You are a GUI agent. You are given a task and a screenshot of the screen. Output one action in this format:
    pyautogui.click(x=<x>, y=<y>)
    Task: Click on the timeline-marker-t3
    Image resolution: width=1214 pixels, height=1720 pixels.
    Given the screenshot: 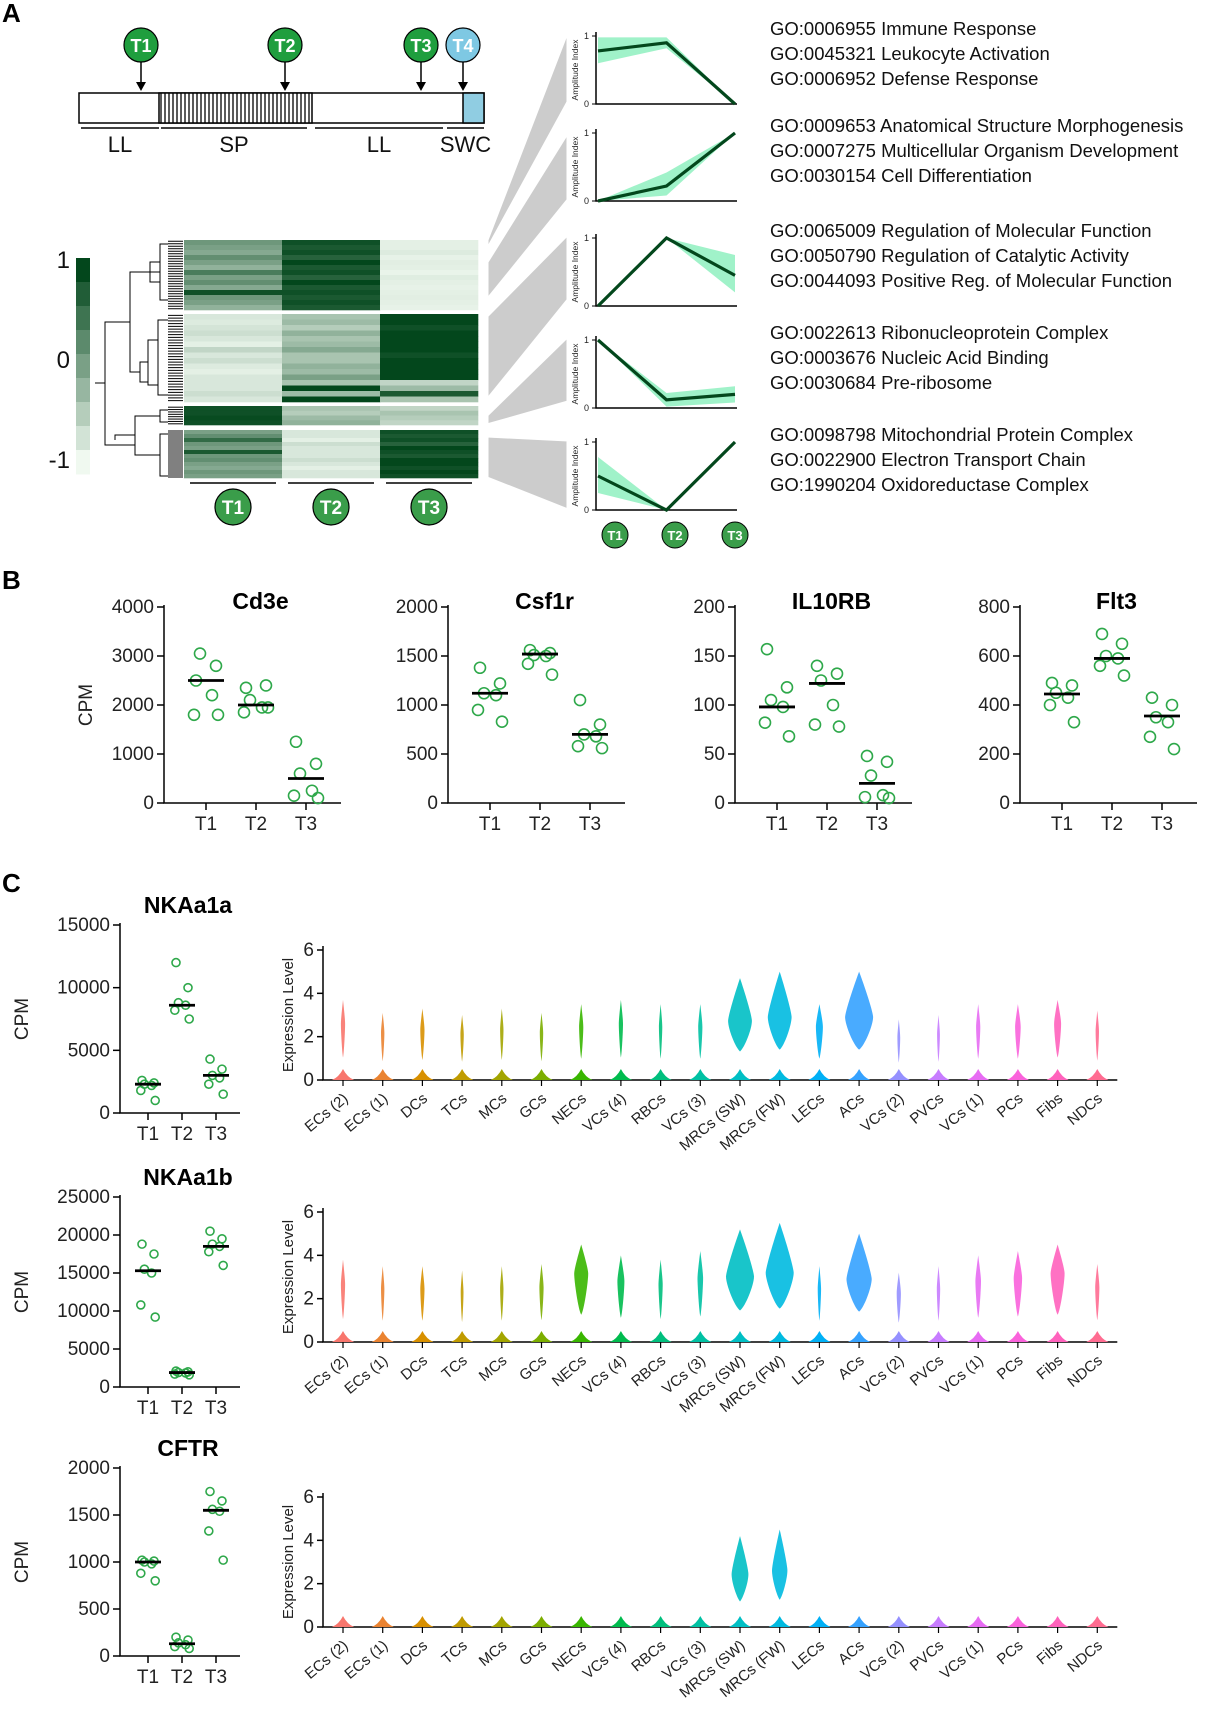 What is the action you would take?
    pyautogui.click(x=421, y=45)
    